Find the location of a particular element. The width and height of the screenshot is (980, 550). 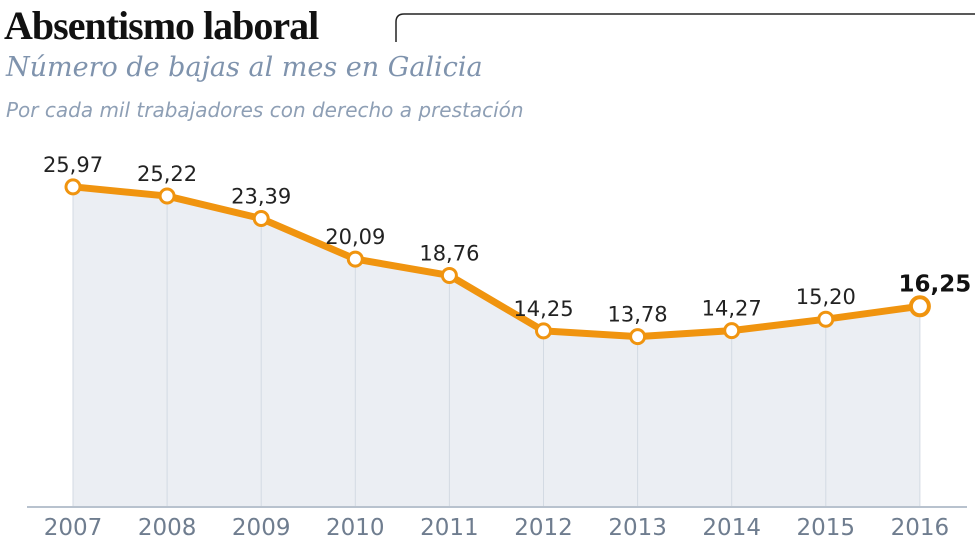

data-label: 13,78 is located at coordinates (638, 315).